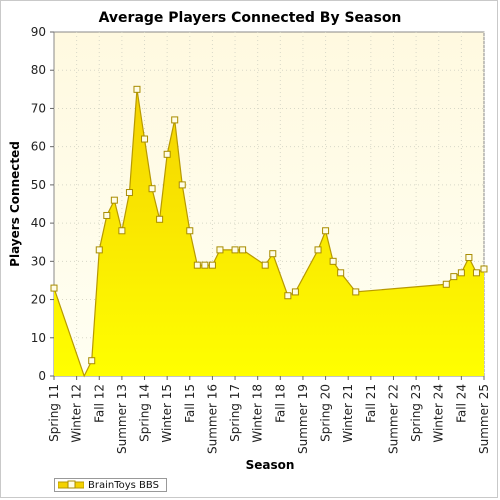 The width and height of the screenshot is (500, 500). What do you see at coordinates (123, 485) in the screenshot?
I see `legend-label: BrainToys BBS` at bounding box center [123, 485].